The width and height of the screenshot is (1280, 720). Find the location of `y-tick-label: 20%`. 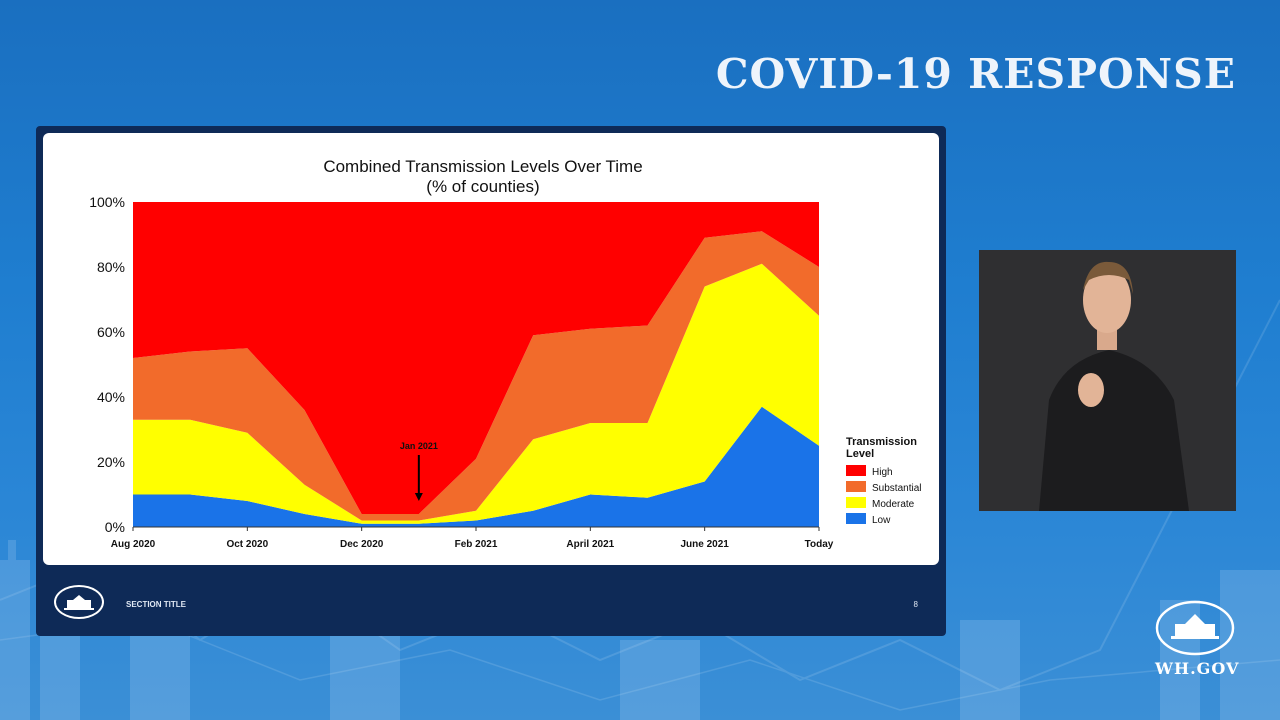

y-tick-label: 20% is located at coordinates (111, 462).